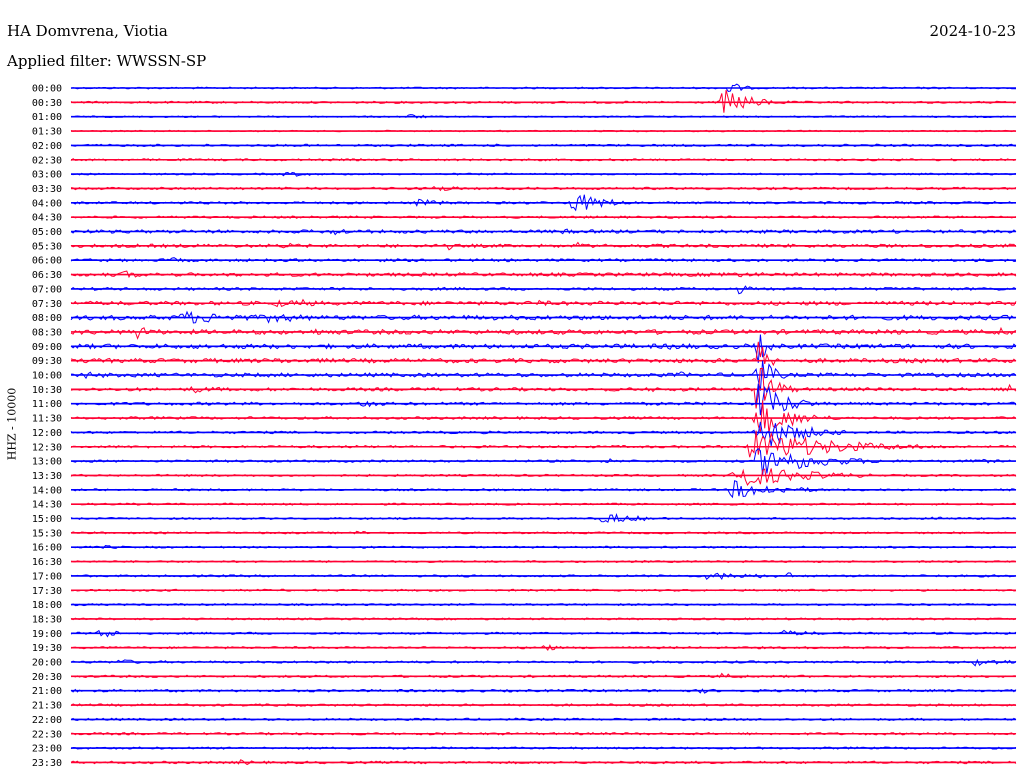  I want to click on tick-label: 07:30, so click(47, 304).